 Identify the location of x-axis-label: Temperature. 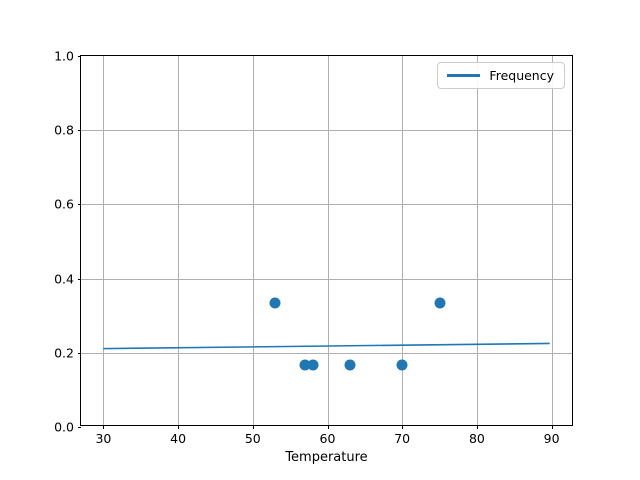
(326, 457).